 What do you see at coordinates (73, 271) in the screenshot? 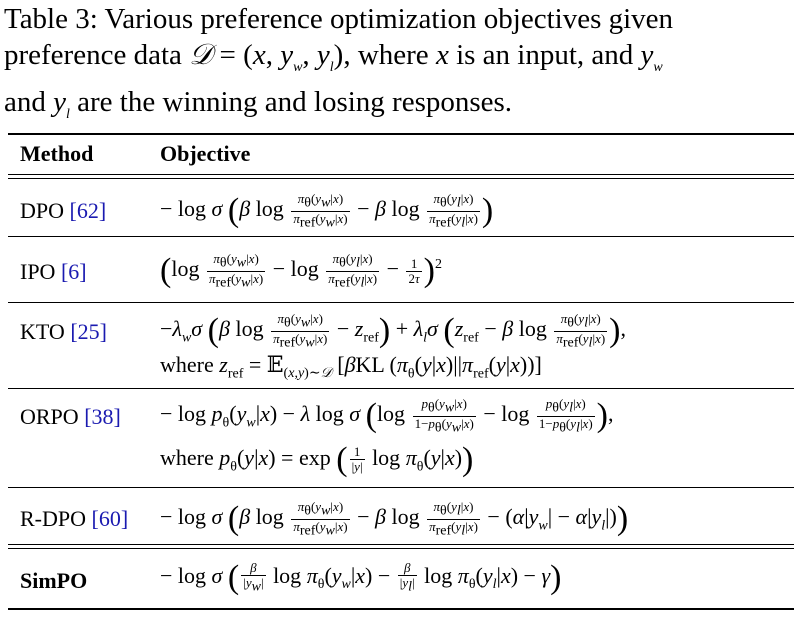
I see `citation: [6]` at bounding box center [73, 271].